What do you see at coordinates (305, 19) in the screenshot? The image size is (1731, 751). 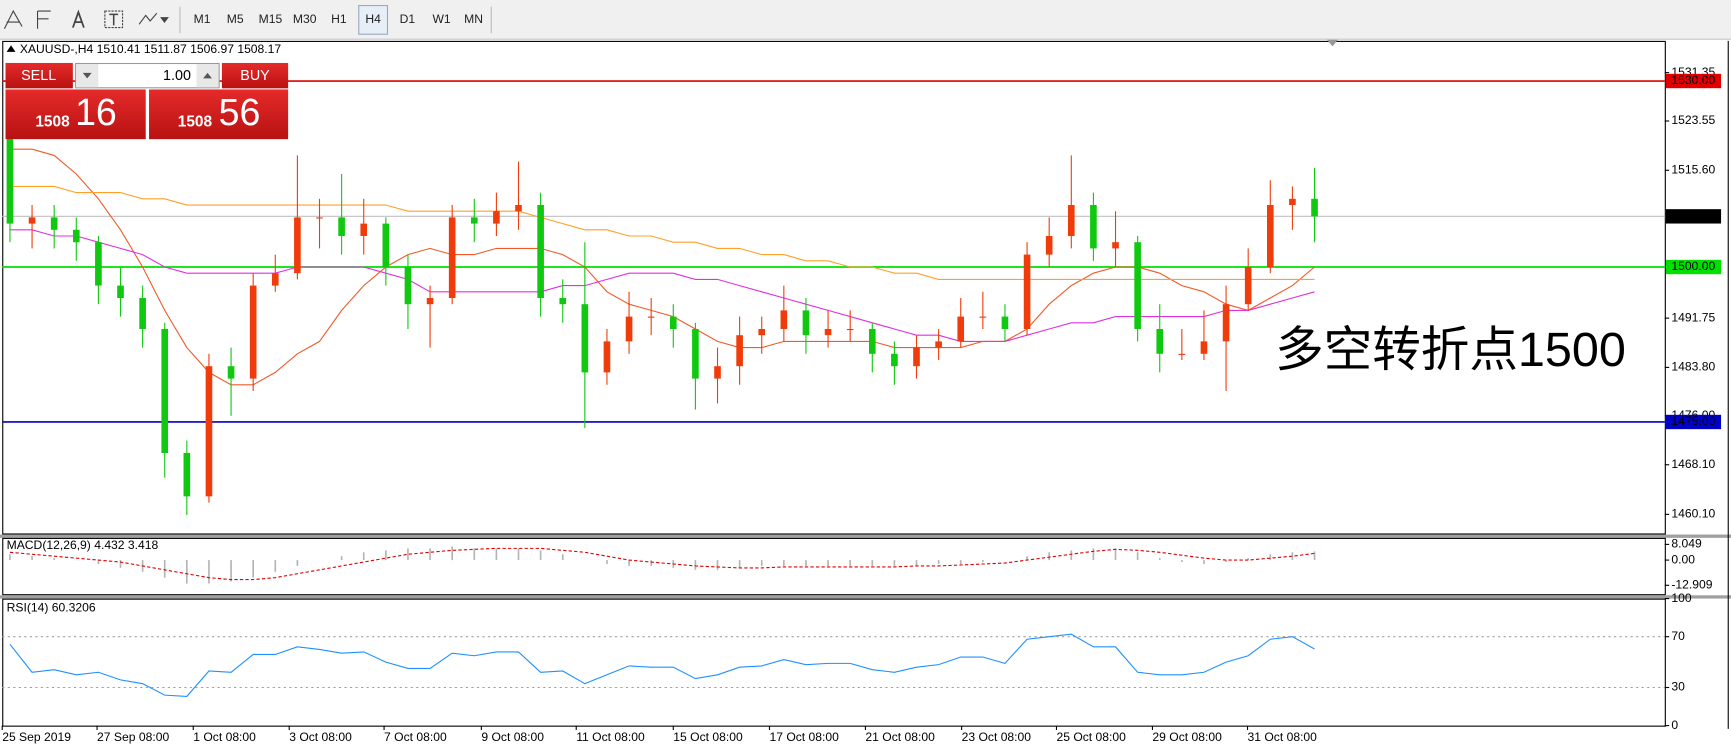 I see `timeframe-button: M30` at bounding box center [305, 19].